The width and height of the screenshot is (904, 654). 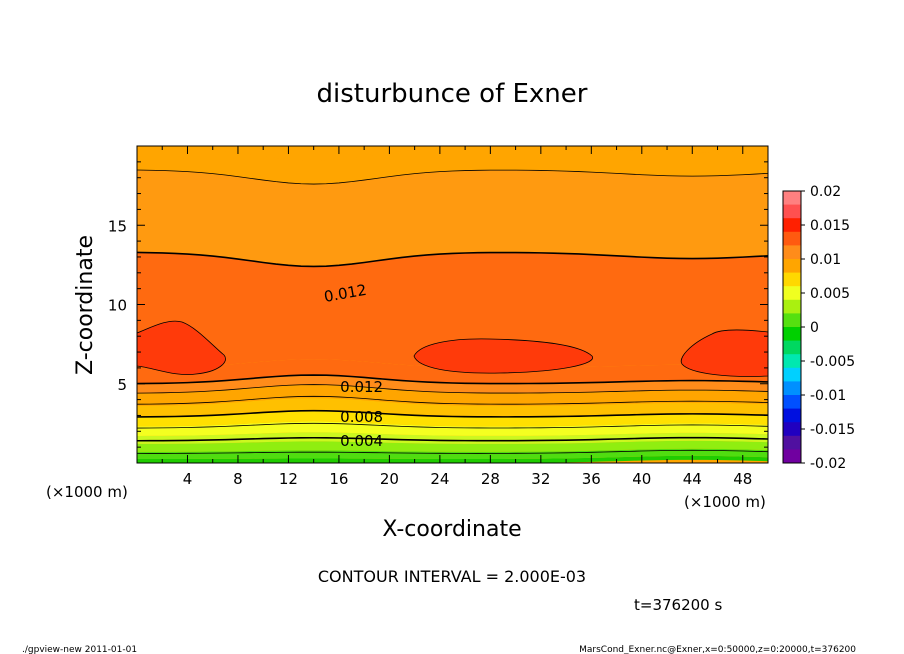 I want to click on colorbar-label: 0.02, so click(x=825, y=192).